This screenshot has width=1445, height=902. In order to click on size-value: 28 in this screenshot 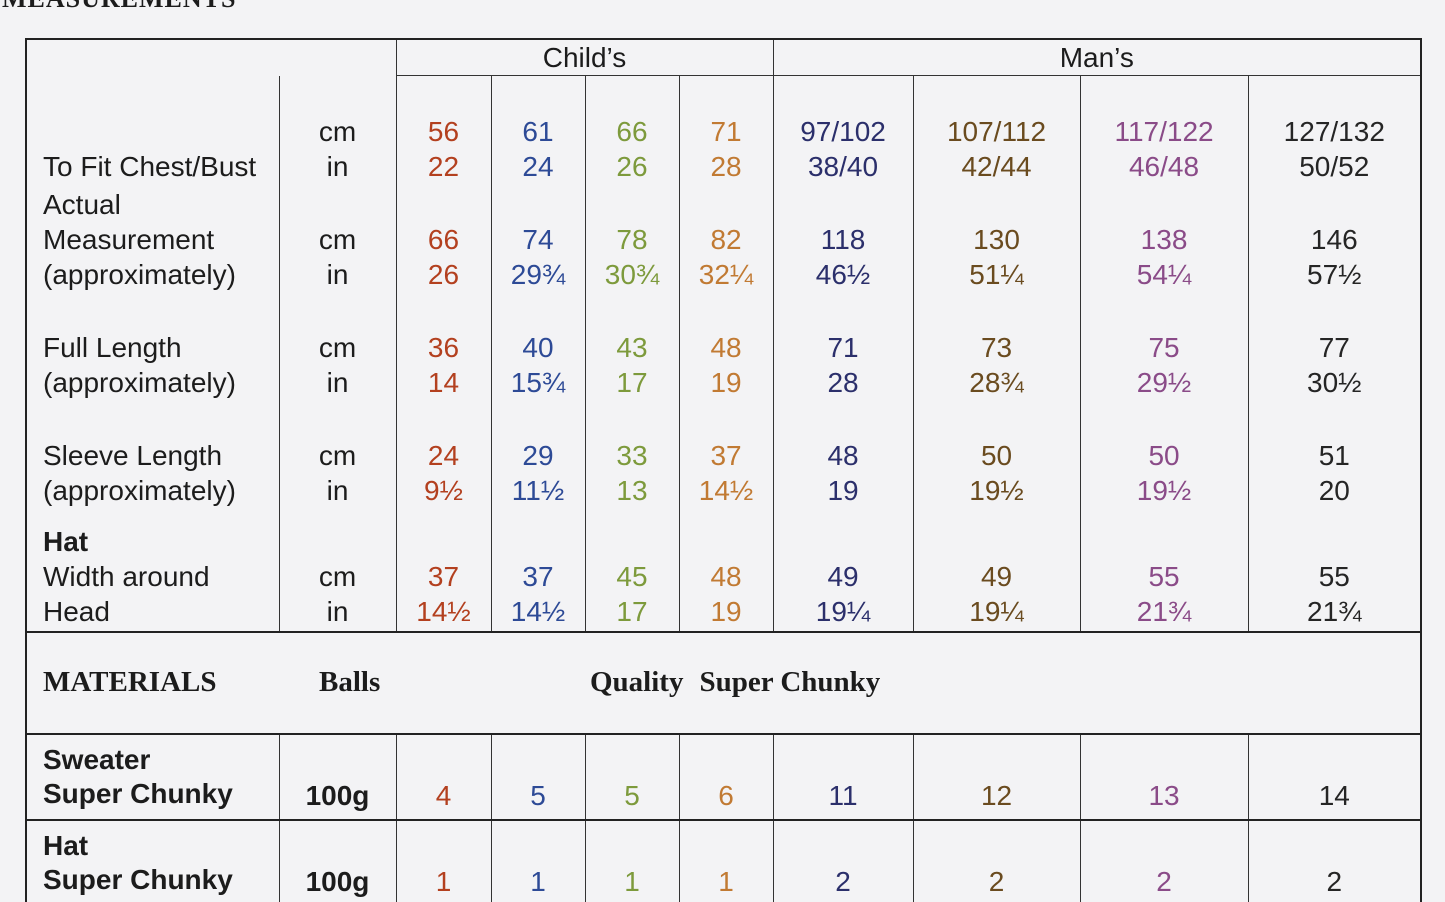, I will do `click(726, 166)`.